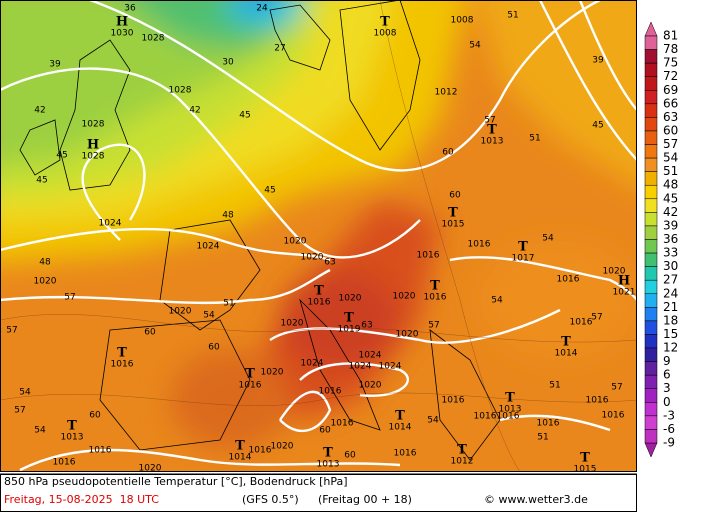 The width and height of the screenshot is (704, 513). Describe the element at coordinates (446, 93) in the screenshot. I see `isobar-label: 1012` at that location.